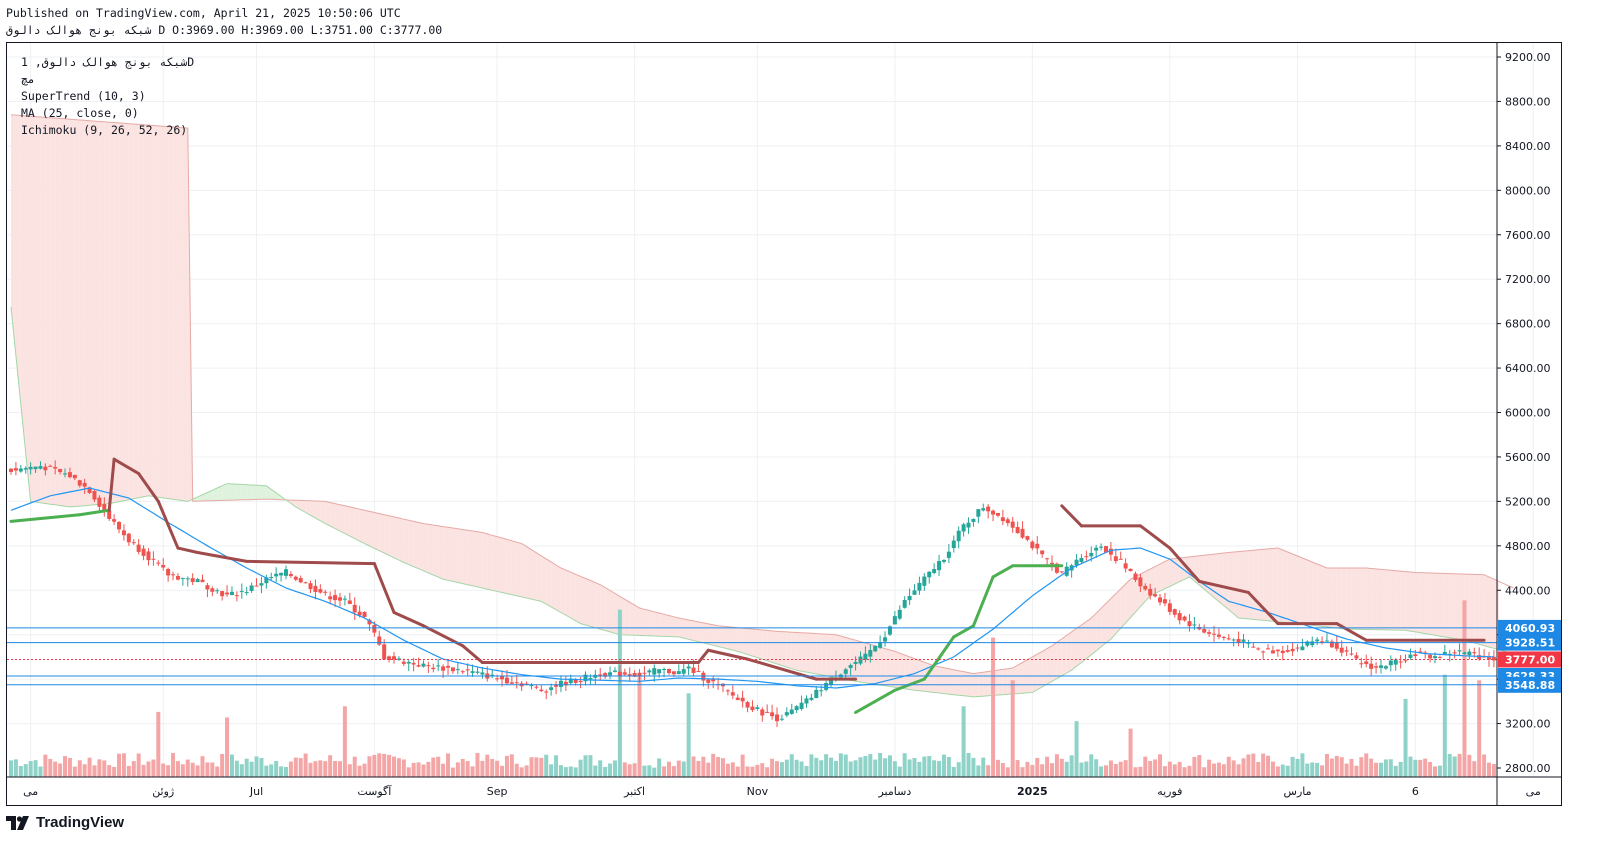  I want to click on legend-ma: MA (25, close, 0), so click(80, 113).